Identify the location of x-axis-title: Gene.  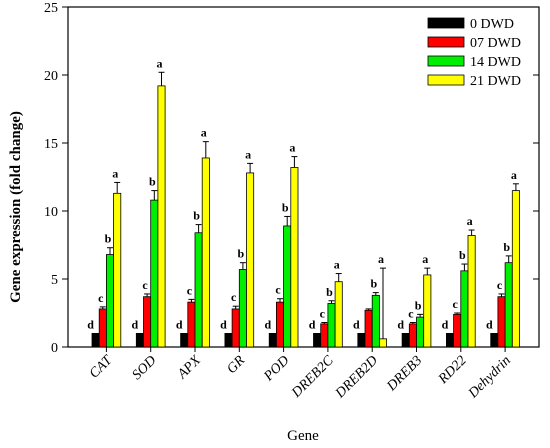
(303, 436).